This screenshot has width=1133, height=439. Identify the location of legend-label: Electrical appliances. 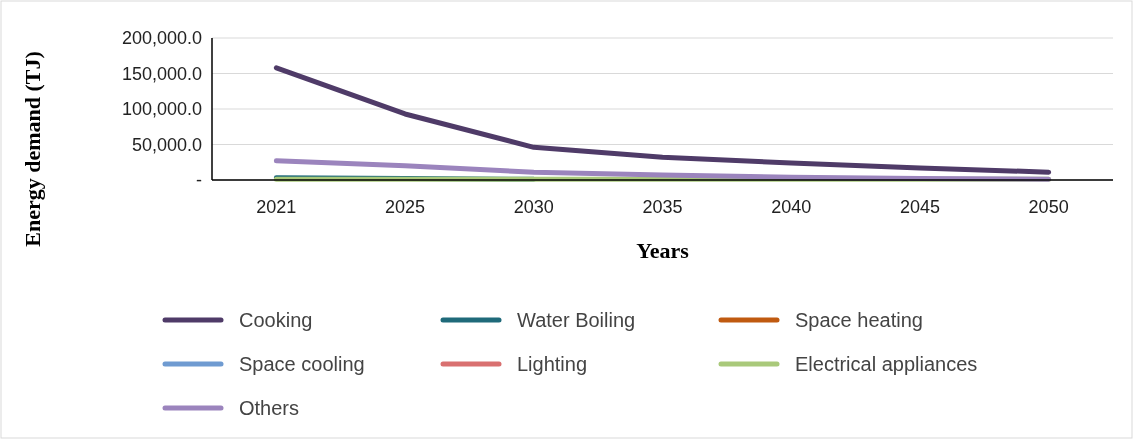
(886, 364).